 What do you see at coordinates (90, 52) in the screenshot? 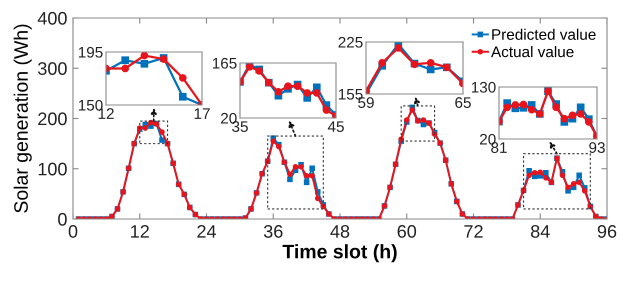
I see `y-tick-label: 195` at bounding box center [90, 52].